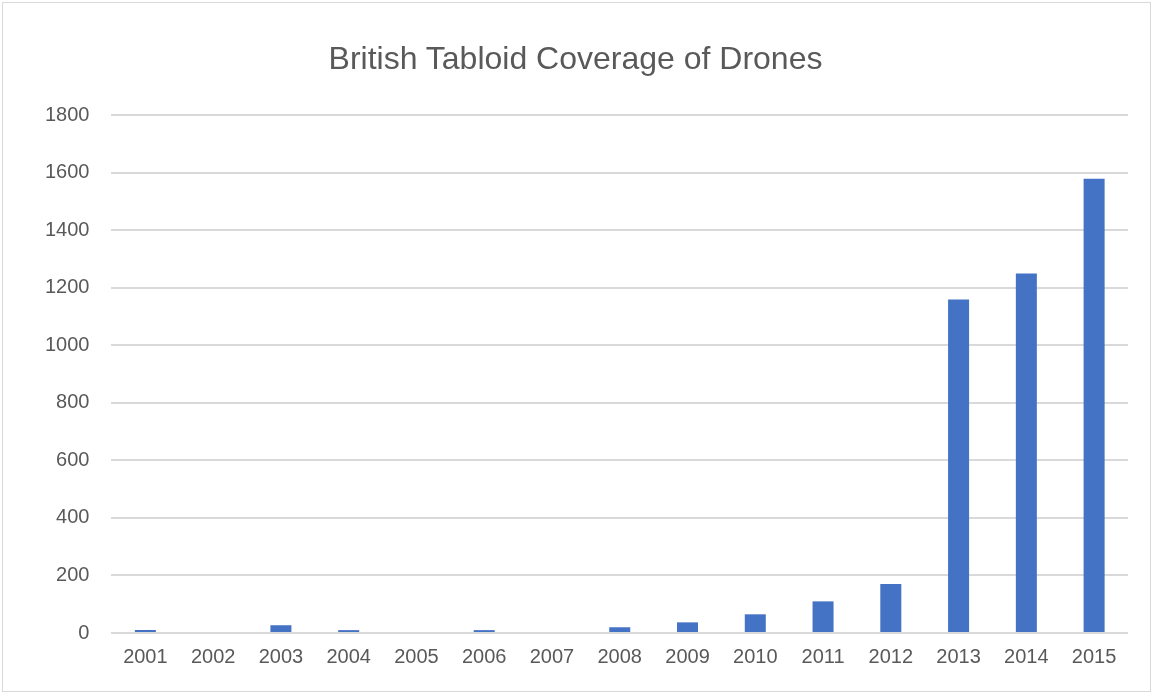 The width and height of the screenshot is (1155, 696). Describe the element at coordinates (1094, 655) in the screenshot. I see `x-tick-label: 2015` at that location.